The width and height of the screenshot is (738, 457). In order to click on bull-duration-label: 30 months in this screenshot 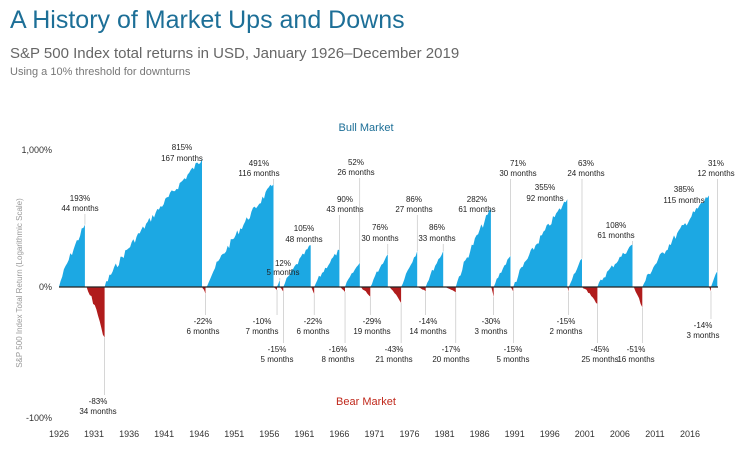, I will do `click(517, 173)`.